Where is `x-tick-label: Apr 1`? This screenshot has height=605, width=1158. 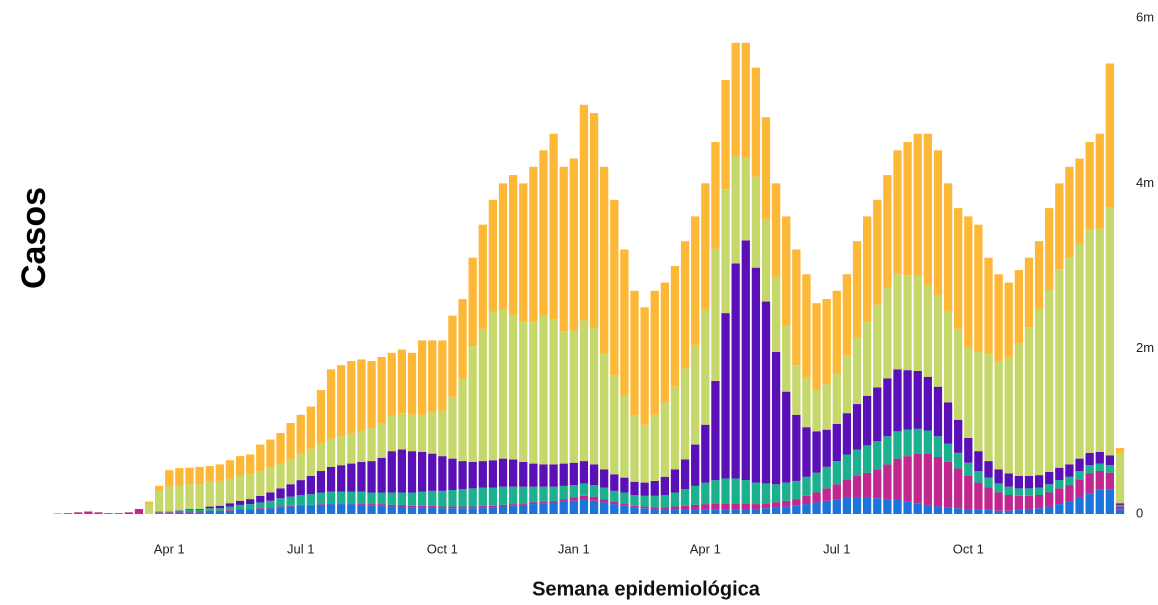
x-tick-label: Apr 1 is located at coordinates (169, 548).